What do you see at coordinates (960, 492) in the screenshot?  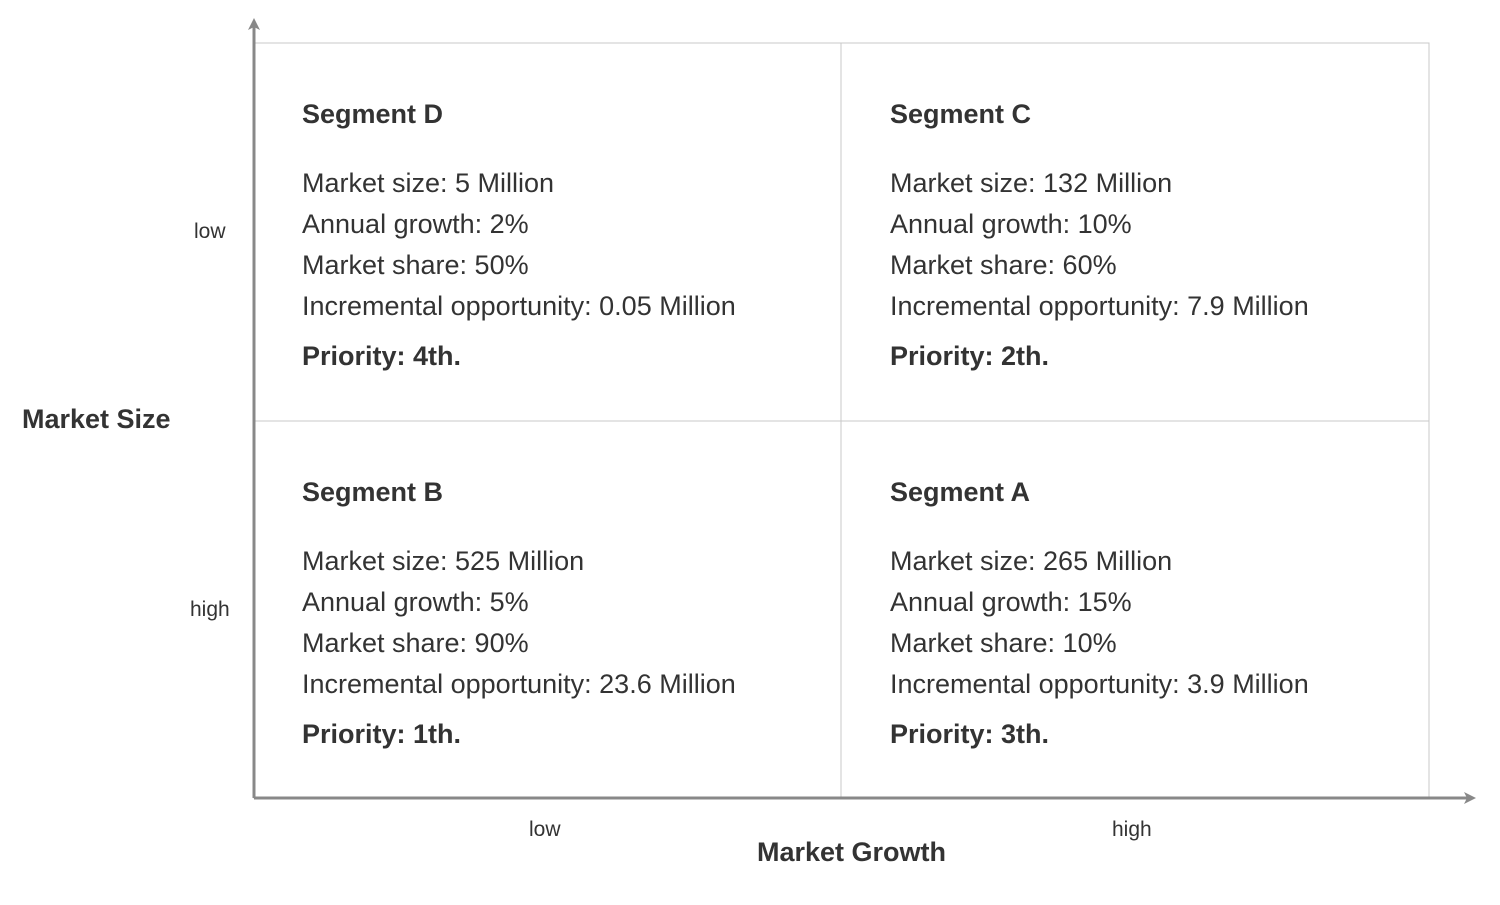 I see `segment-title: Segment A` at bounding box center [960, 492].